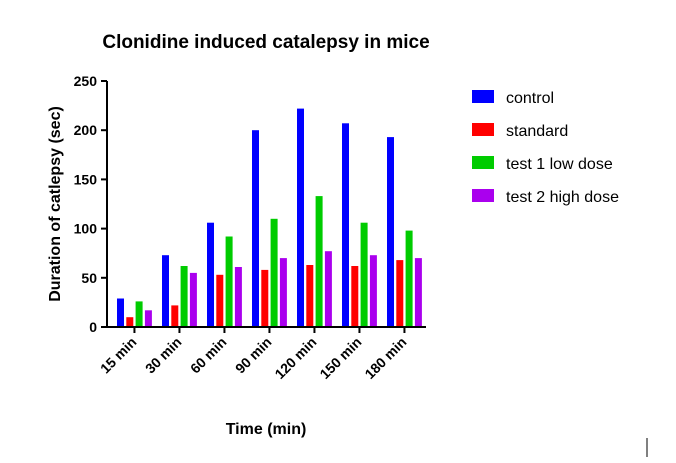  Describe the element at coordinates (253, 355) in the screenshot. I see `x-tick-label-4: 90 min` at that location.